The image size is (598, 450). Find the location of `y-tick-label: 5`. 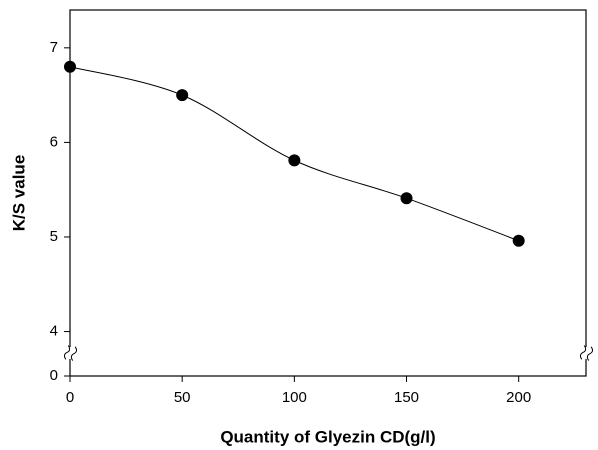

y-tick-label: 5 is located at coordinates (54, 236).